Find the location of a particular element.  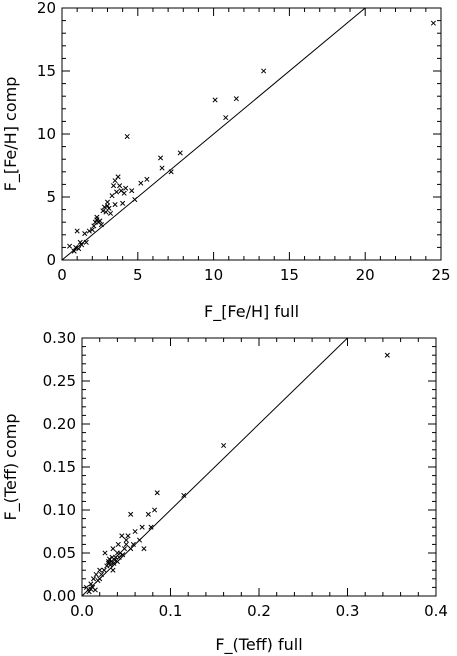

x-tick-label-feh: 5 is located at coordinates (138, 275).